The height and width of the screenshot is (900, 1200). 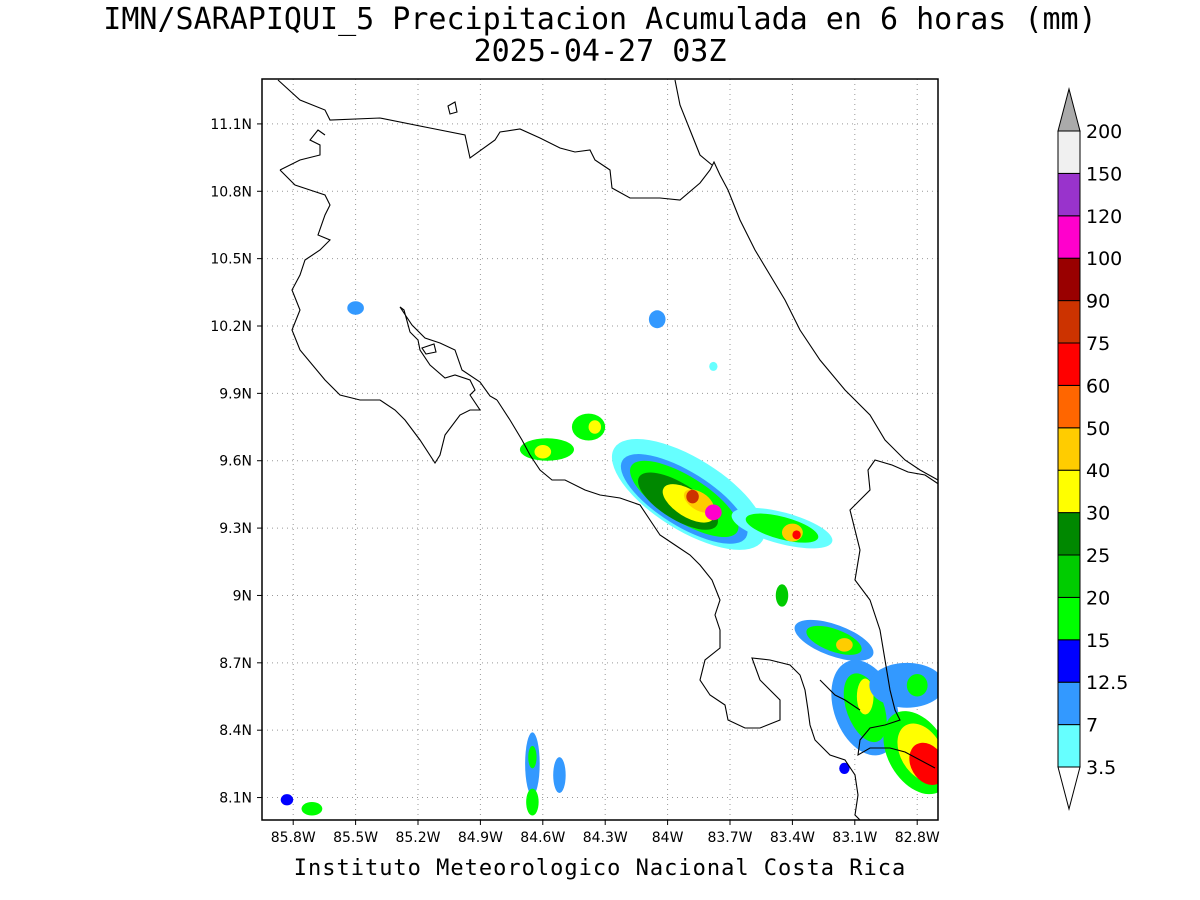 What do you see at coordinates (1098, 471) in the screenshot?
I see `legend-label: 40` at bounding box center [1098, 471].